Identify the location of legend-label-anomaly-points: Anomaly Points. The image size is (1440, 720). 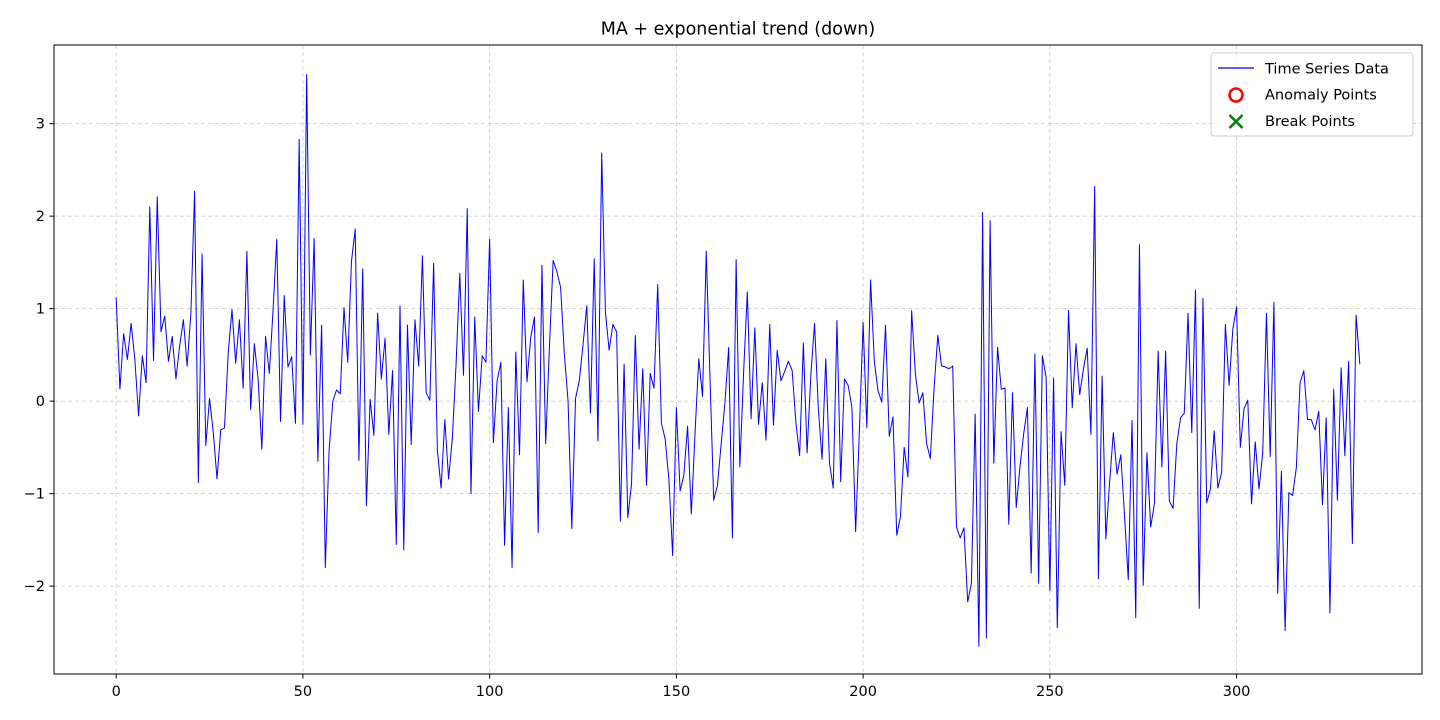
(1321, 96).